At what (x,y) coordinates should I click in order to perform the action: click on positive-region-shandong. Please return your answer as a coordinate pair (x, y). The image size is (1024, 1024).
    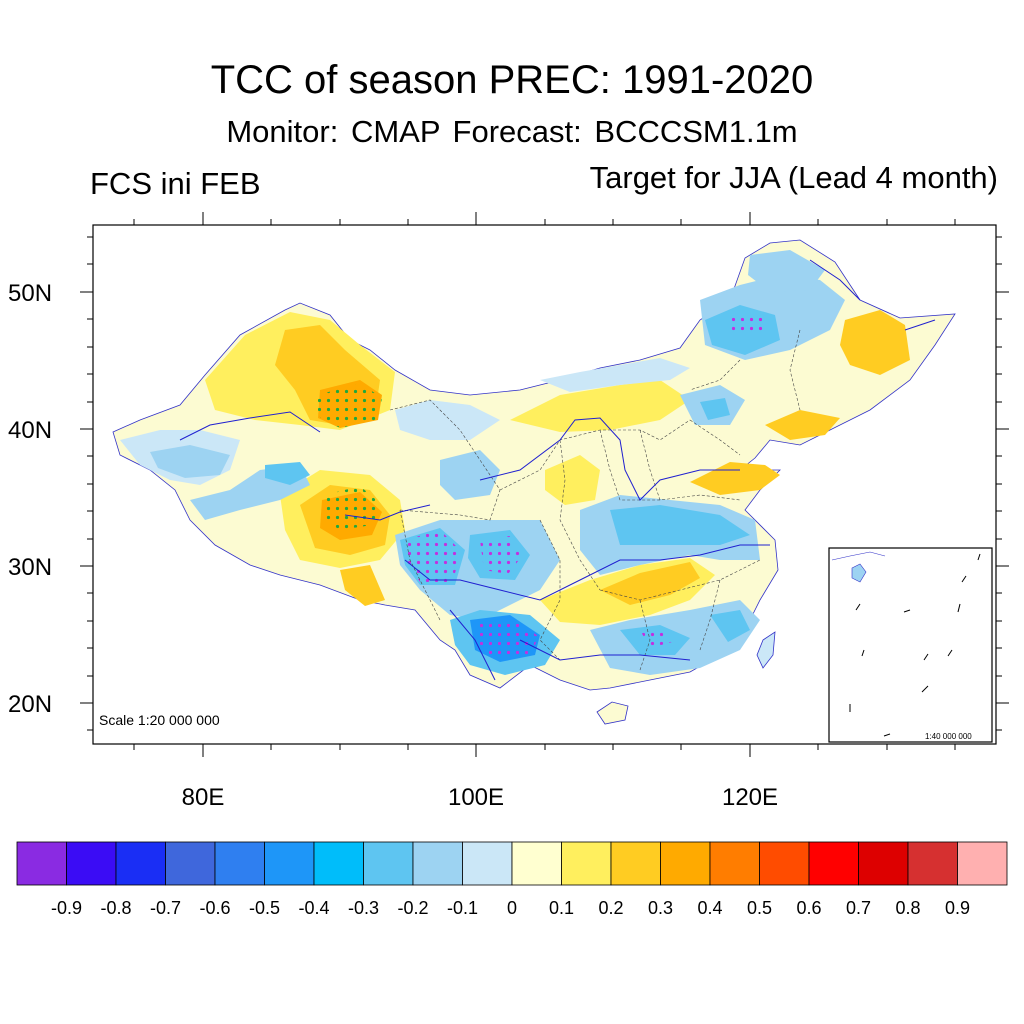
    Looking at the image, I should click on (735, 478).